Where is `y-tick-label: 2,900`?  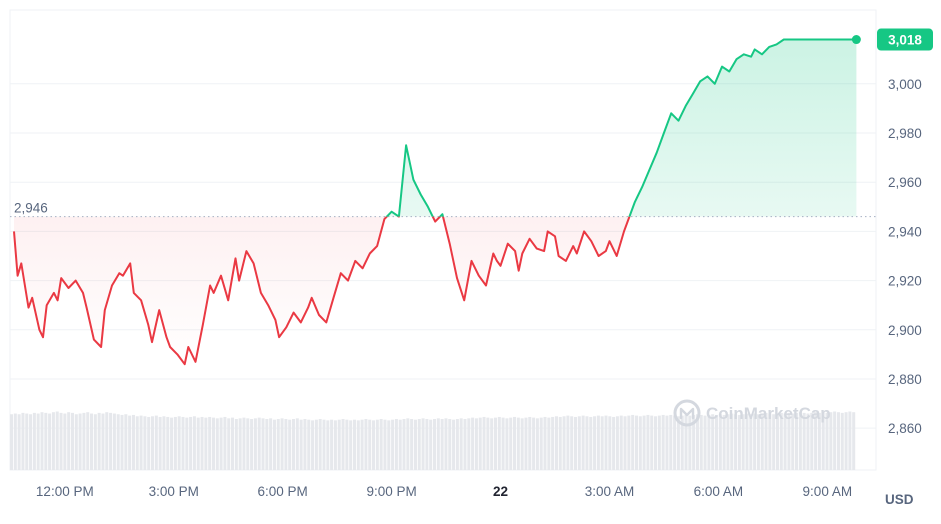
y-tick-label: 2,900 is located at coordinates (905, 330).